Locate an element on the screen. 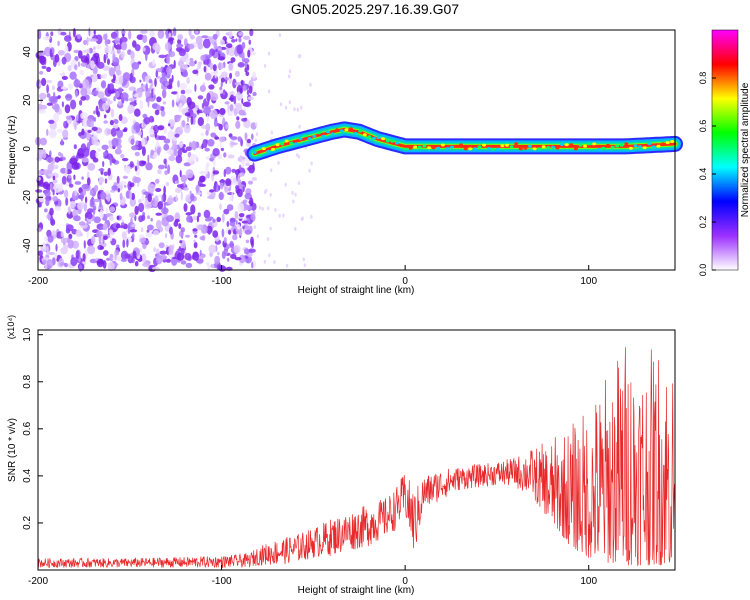  snr-y-unit: (x10⁴) is located at coordinates (11, 327).